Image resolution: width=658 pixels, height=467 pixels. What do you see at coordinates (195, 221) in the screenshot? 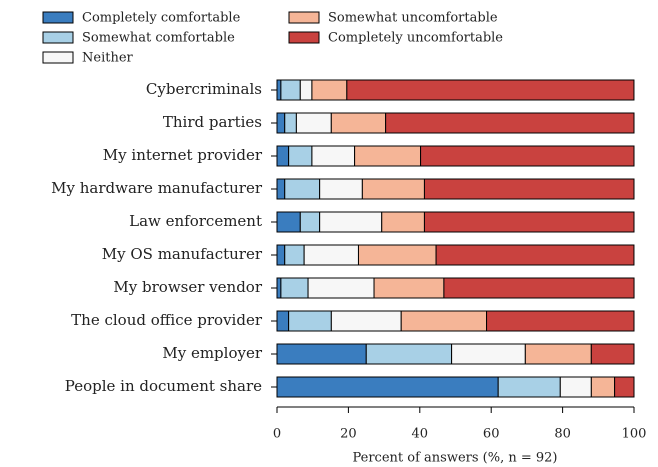
I see `y-tick-label: Law enforcement` at bounding box center [195, 221].